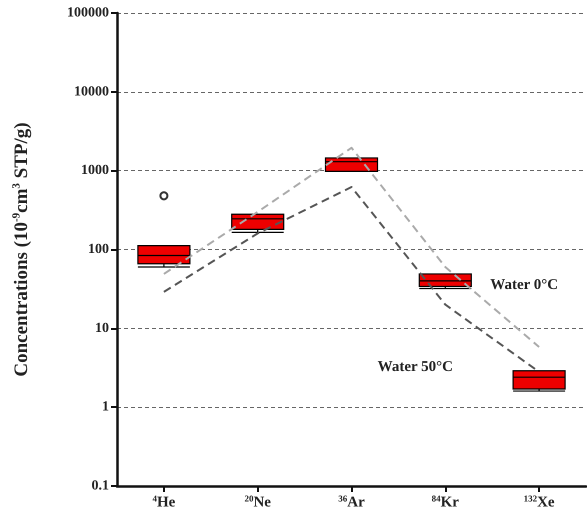 This screenshot has height=515, width=587. I want to click on y-tick-label: 100, so click(98, 249).